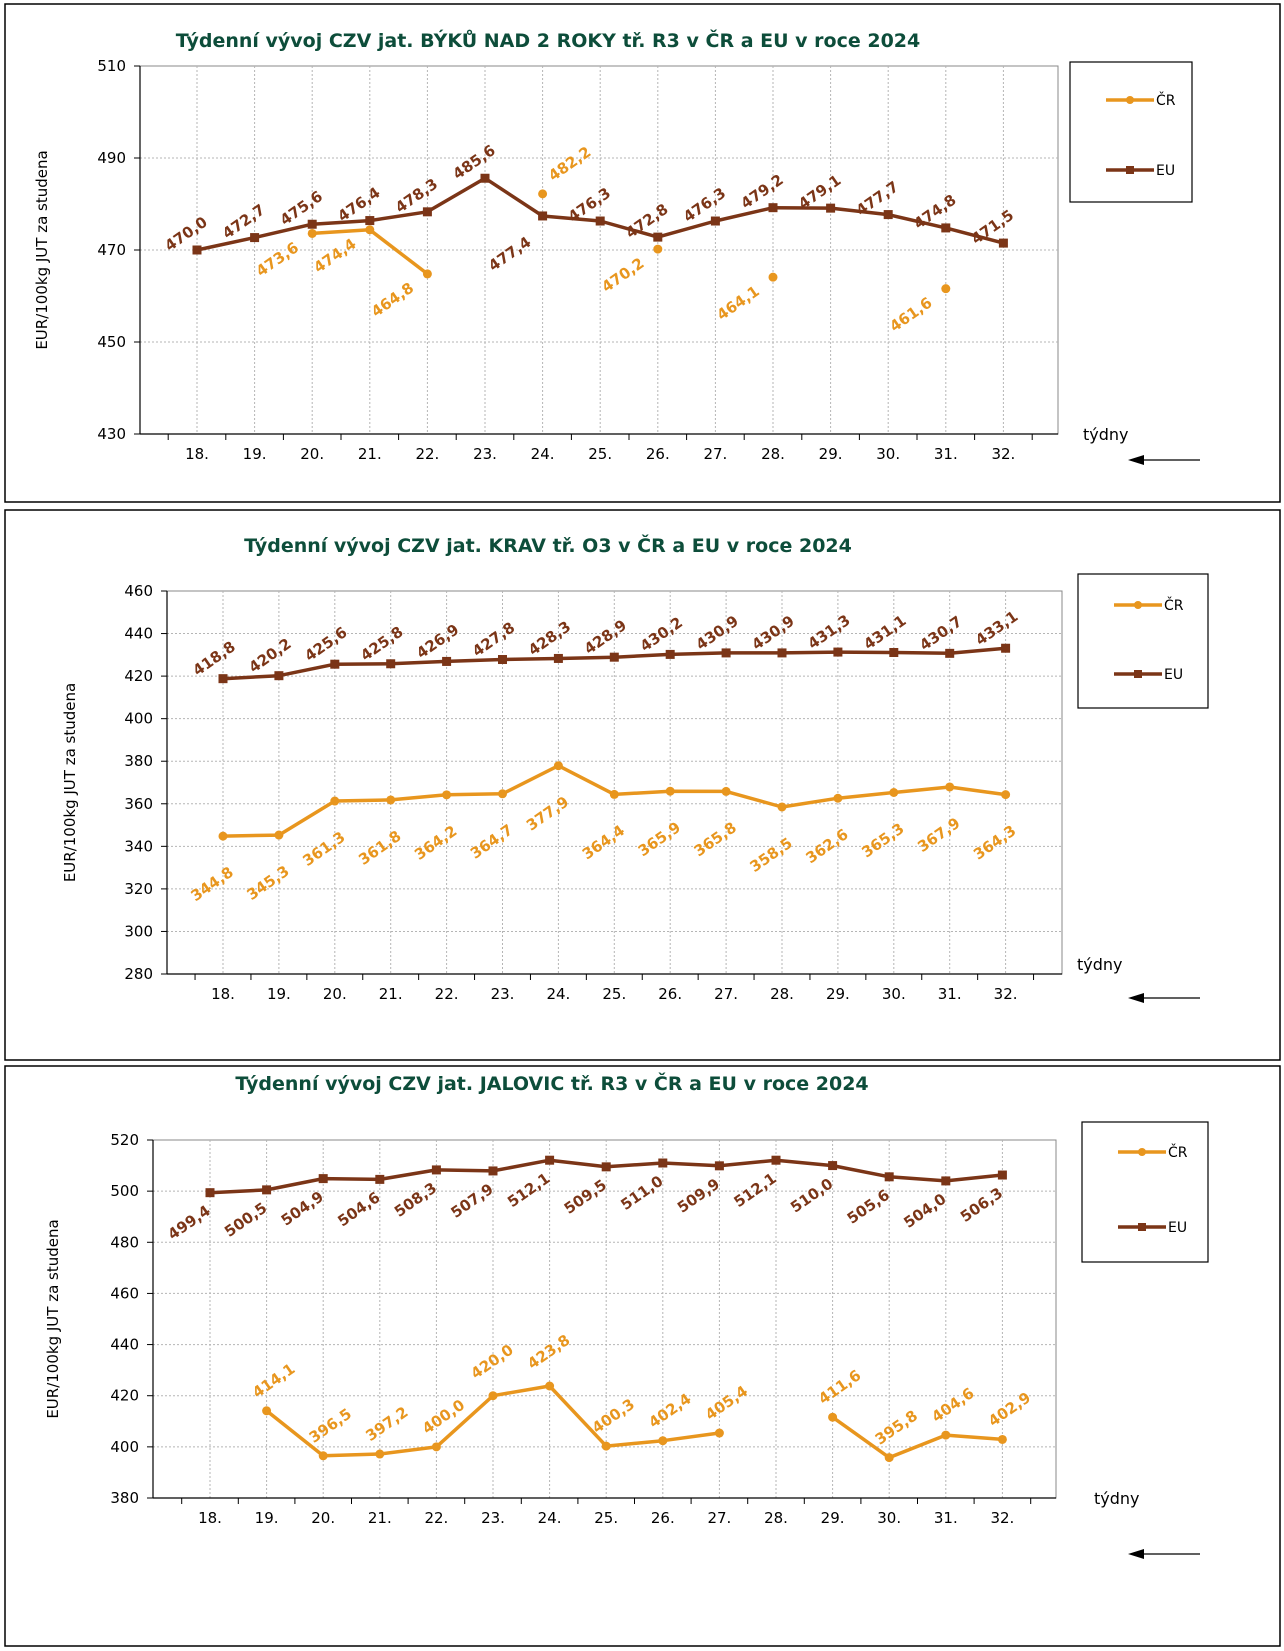  What do you see at coordinates (392, 300) in the screenshot?
I see `data-label-cr: 464,8` at bounding box center [392, 300].